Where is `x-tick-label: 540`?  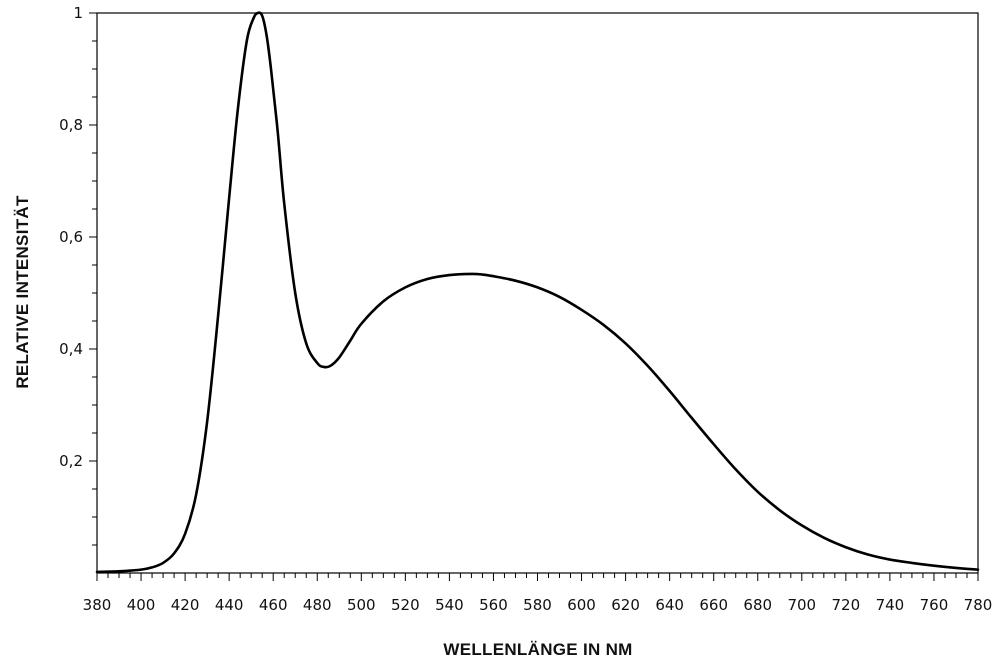 x-tick-label: 540 is located at coordinates (449, 605).